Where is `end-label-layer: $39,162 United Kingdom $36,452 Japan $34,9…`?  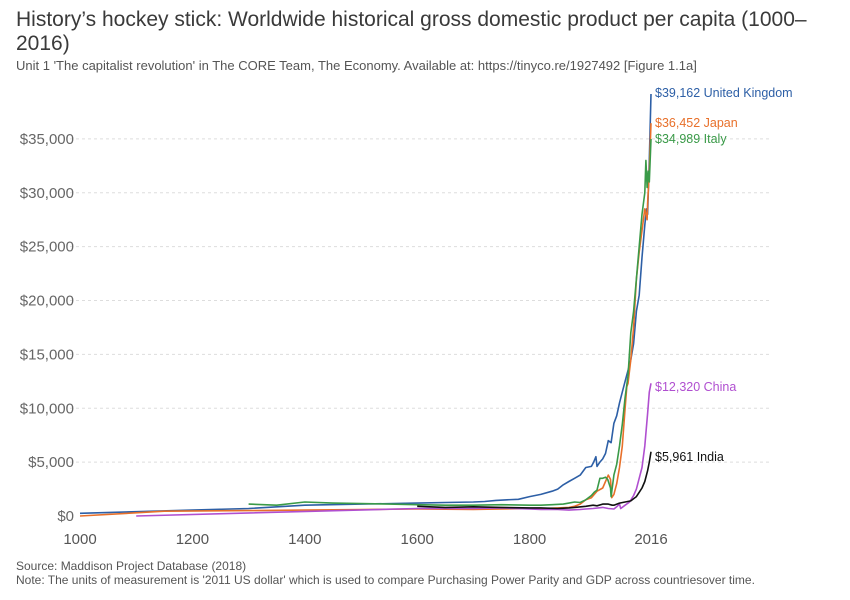
end-label-layer: $39,162 United Kingdom $36,452 Japan $34,9… is located at coordinates (724, 275).